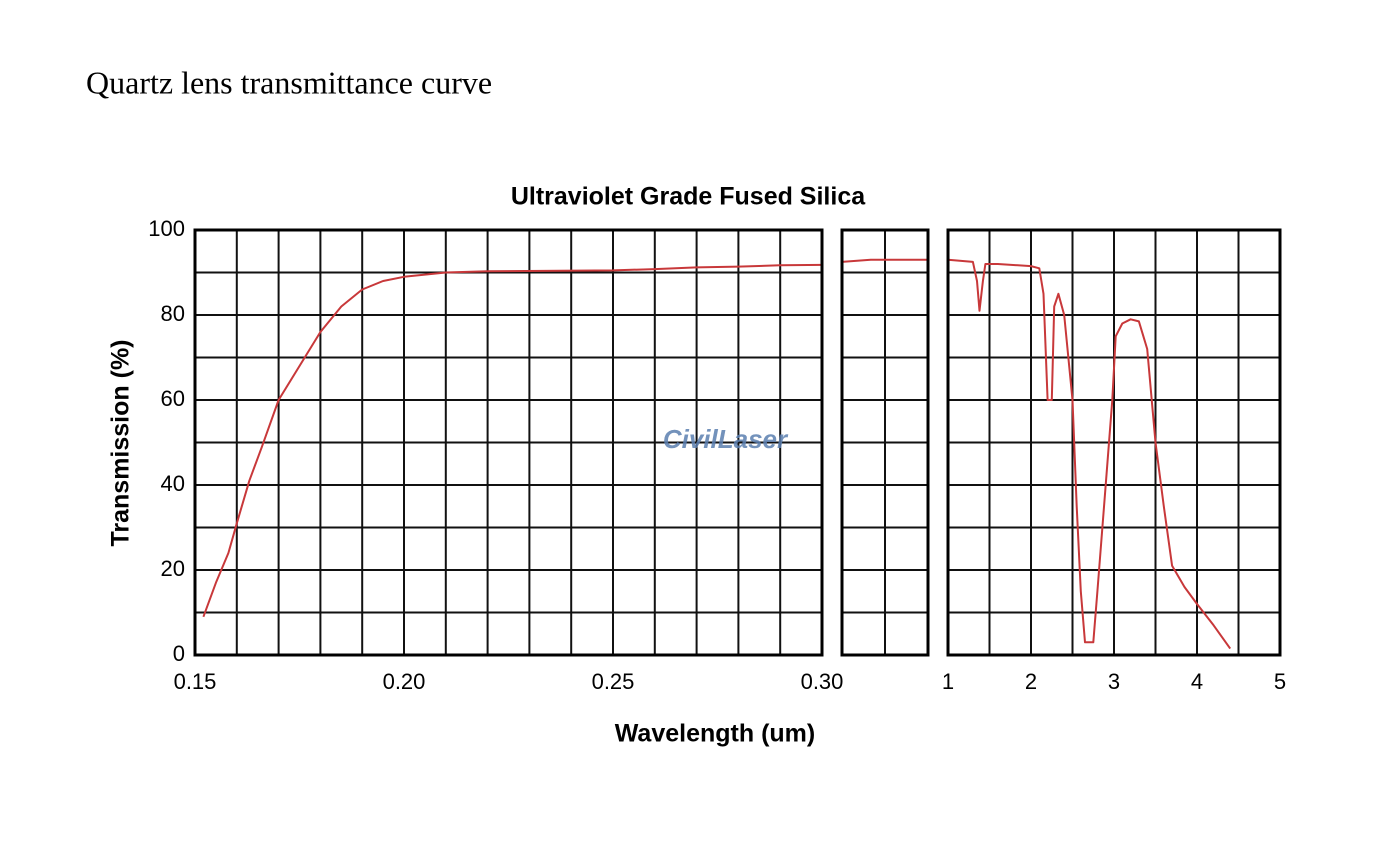  Describe the element at coordinates (404, 681) in the screenshot. I see `x-tick-label: 0.20` at that location.